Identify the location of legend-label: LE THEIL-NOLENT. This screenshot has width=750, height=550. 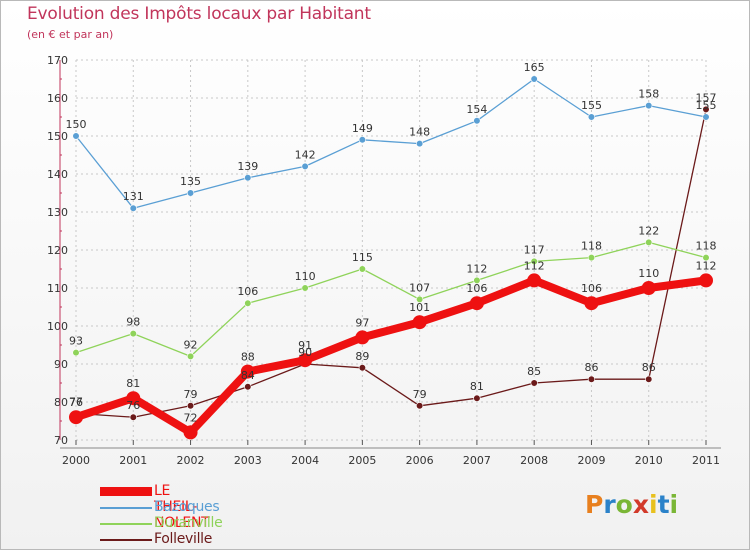
(182, 507).